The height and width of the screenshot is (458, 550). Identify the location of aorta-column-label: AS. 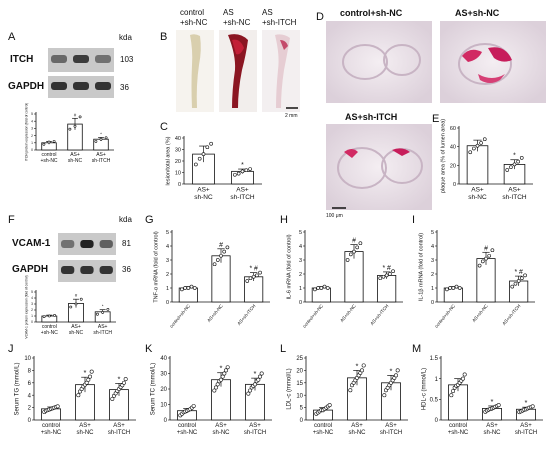
(228, 12).